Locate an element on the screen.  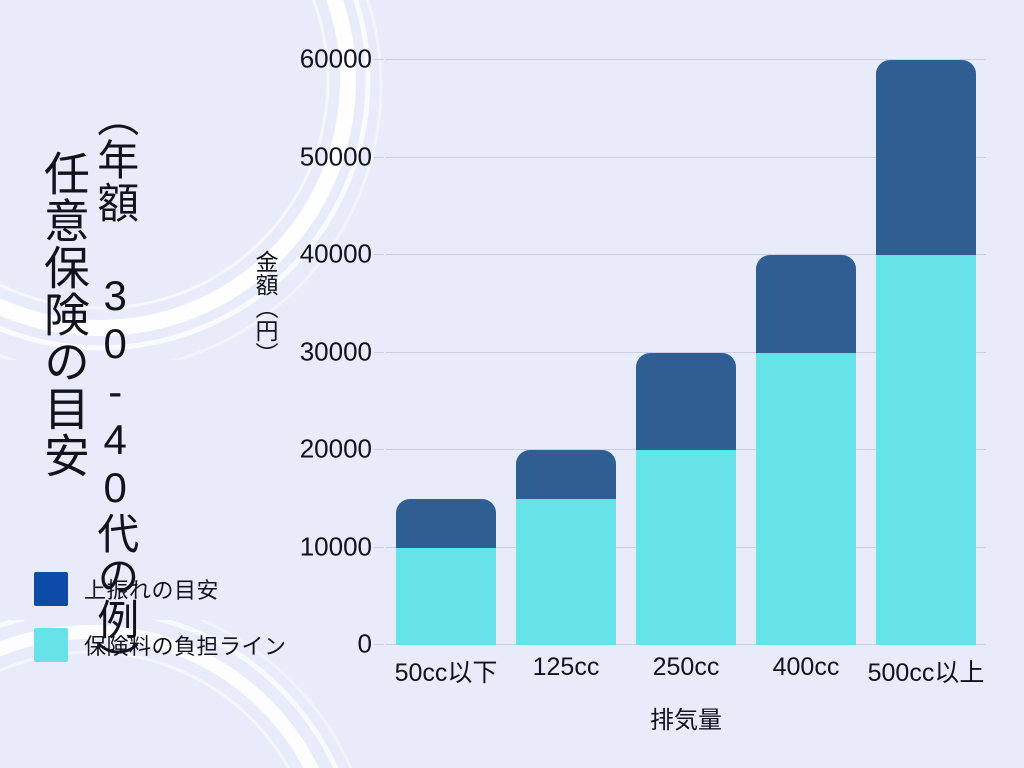
bar-group: 125cc is located at coordinates (566, 565).